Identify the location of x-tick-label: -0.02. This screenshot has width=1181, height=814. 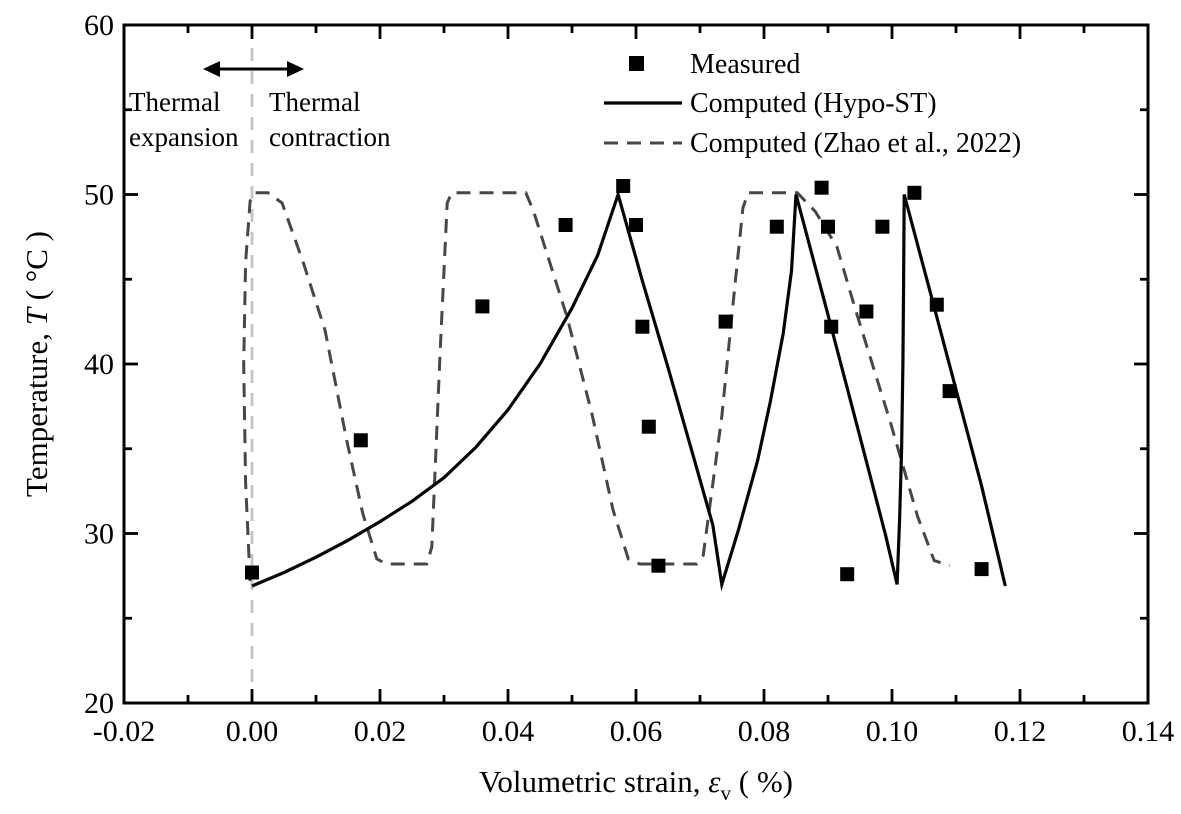
(124, 731).